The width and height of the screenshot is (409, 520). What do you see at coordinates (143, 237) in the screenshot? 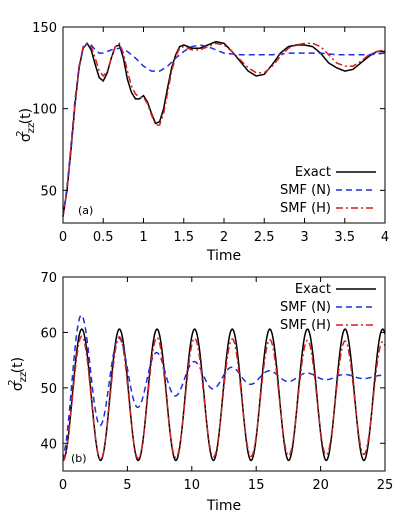
I see `panel-a-x-tick-label: 1` at bounding box center [143, 237].